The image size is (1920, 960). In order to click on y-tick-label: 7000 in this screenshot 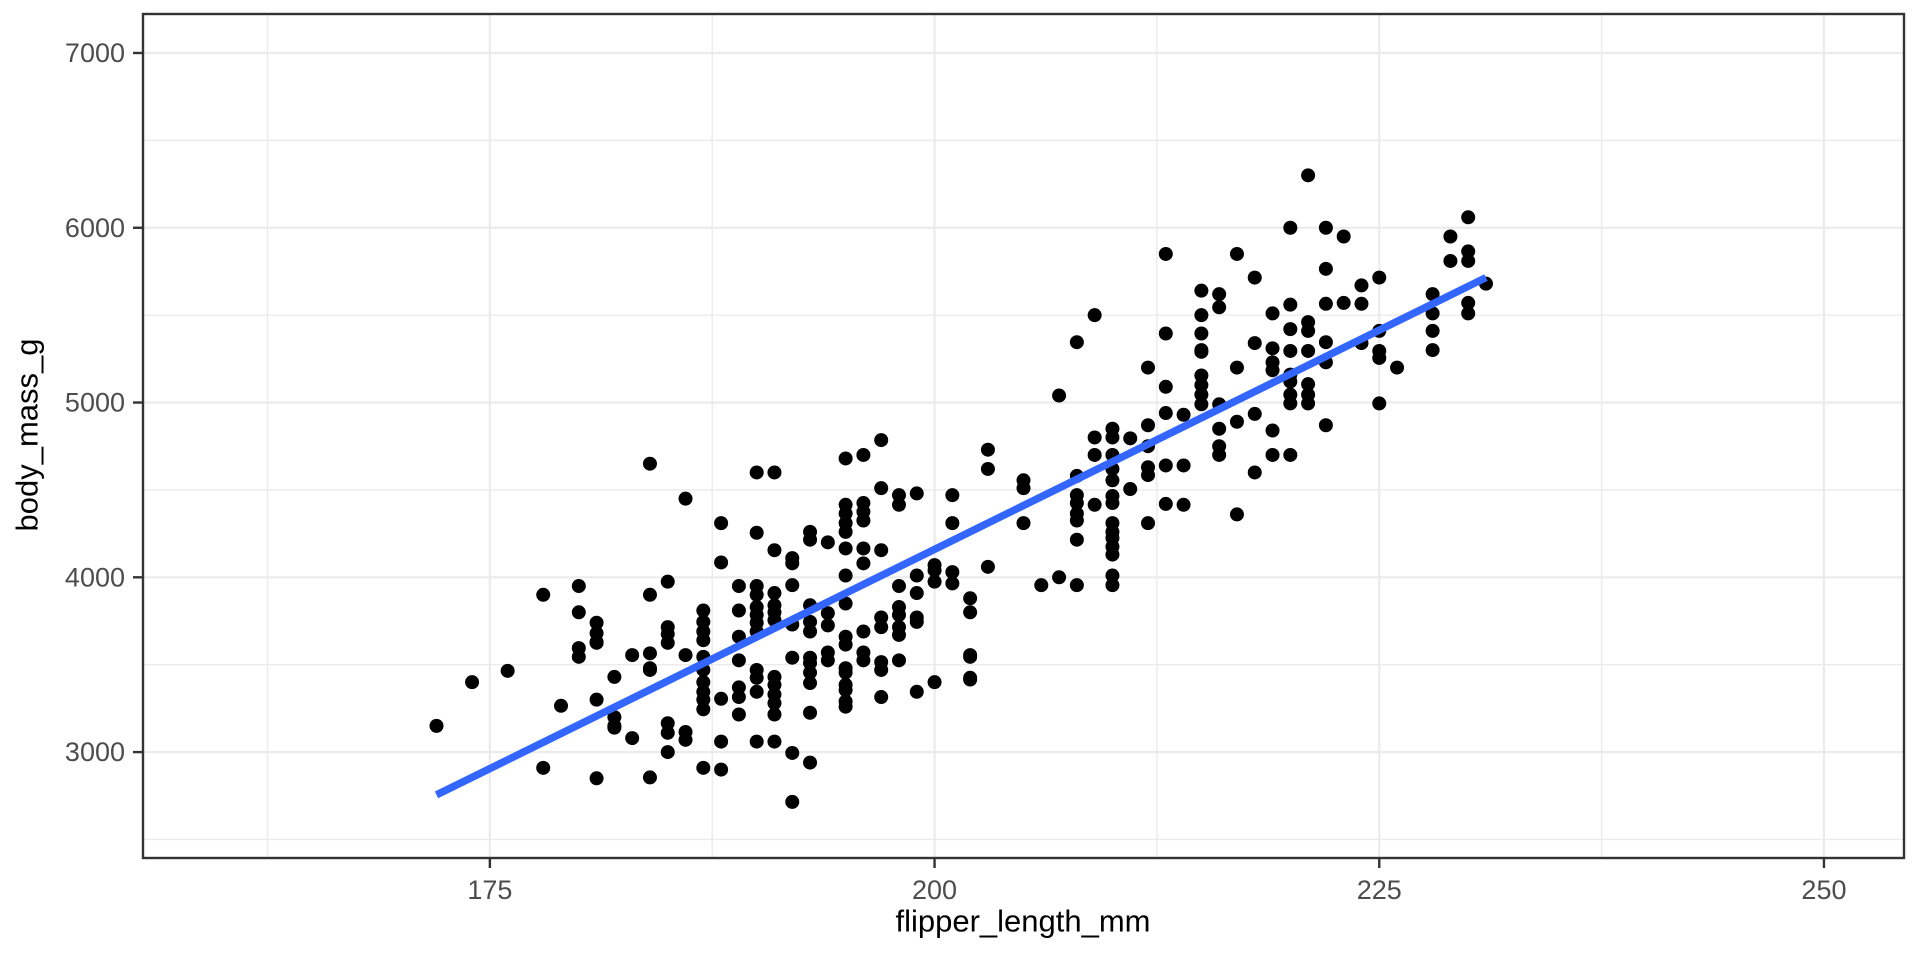, I will do `click(95, 53)`.